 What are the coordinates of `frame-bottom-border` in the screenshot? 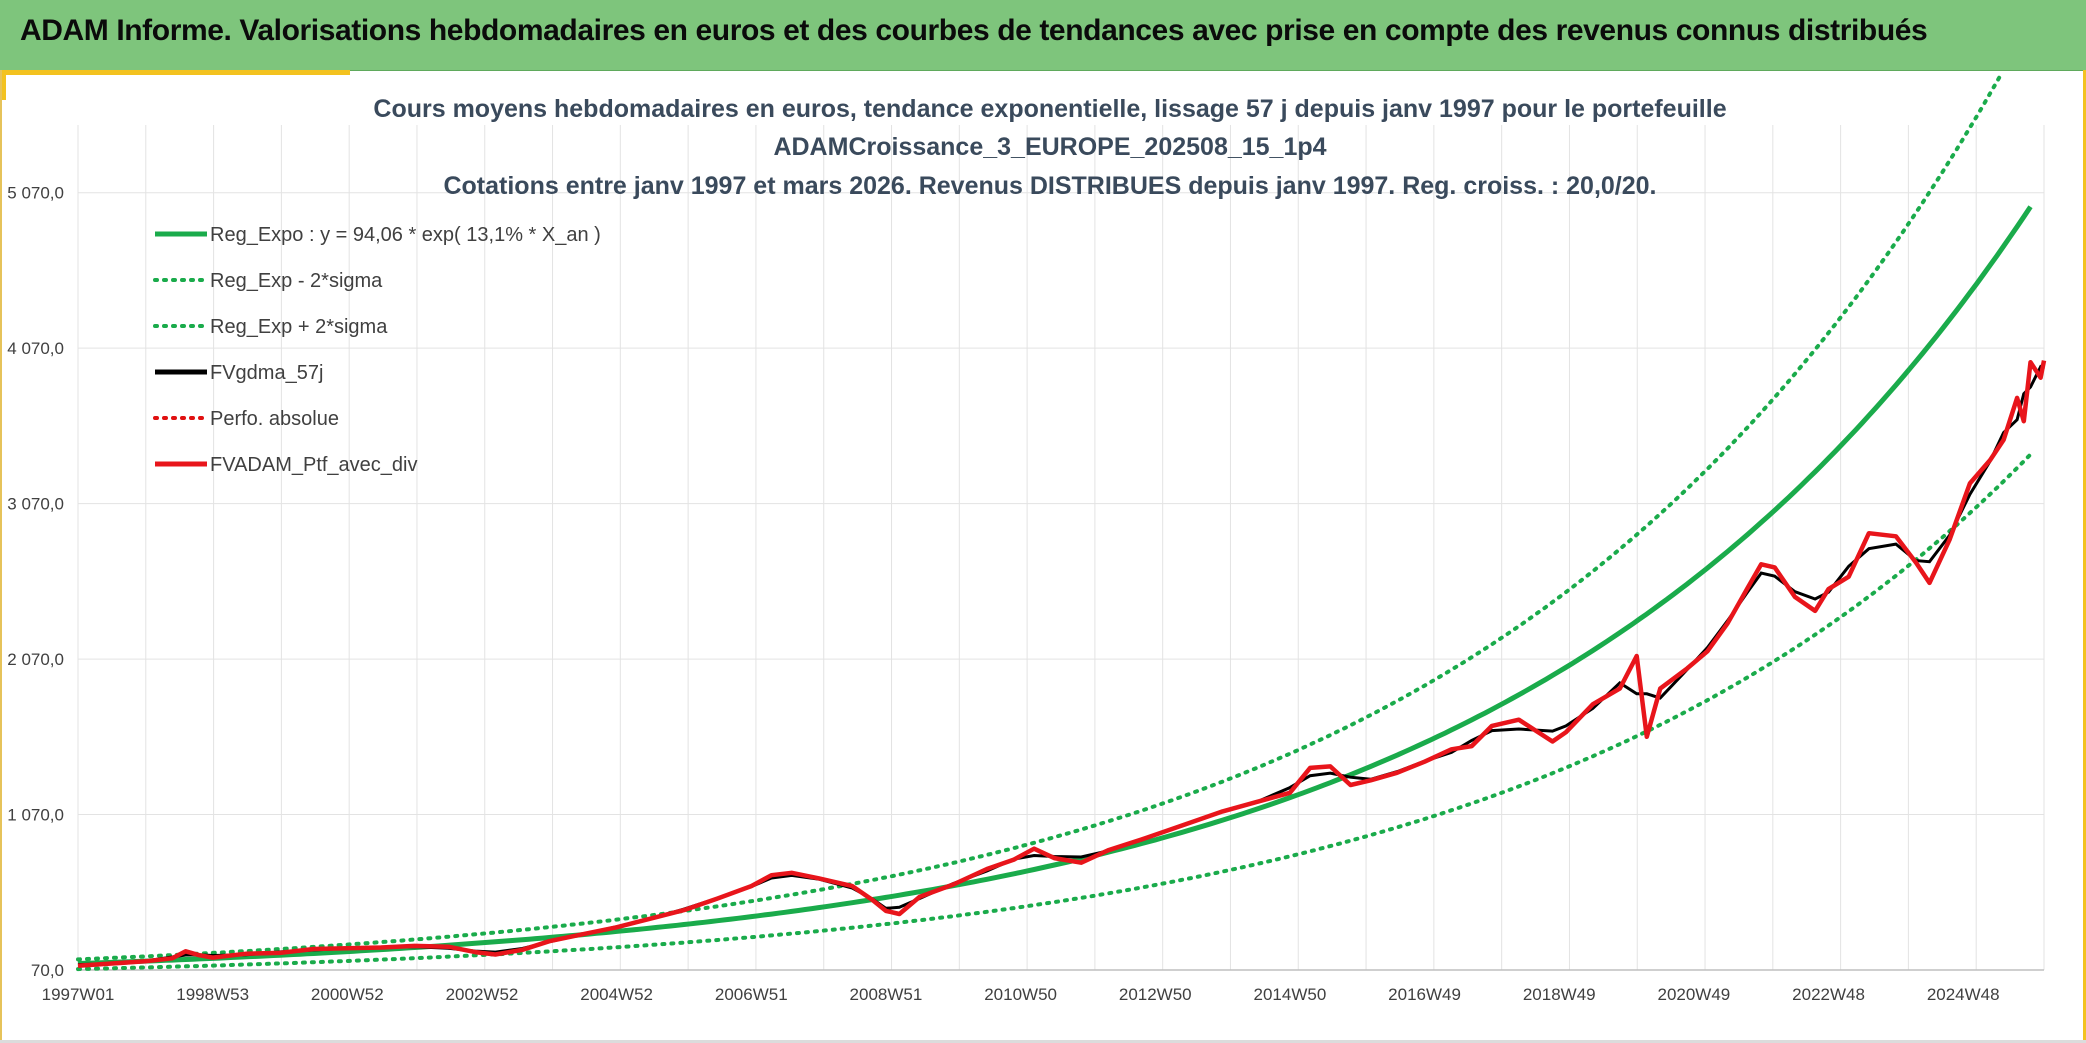 It's located at (1043, 1041).